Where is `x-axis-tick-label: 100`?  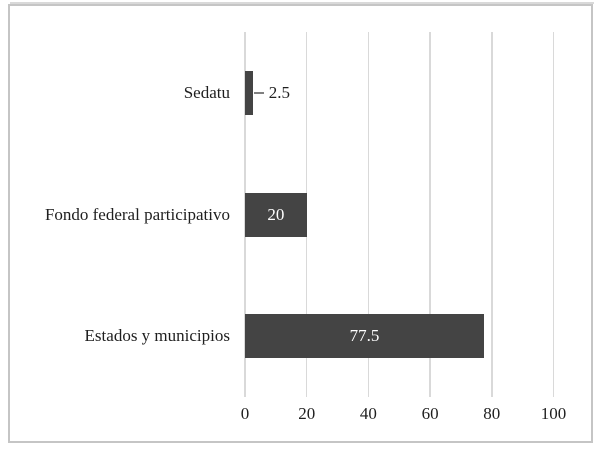 x-axis-tick-label: 100 is located at coordinates (553, 413).